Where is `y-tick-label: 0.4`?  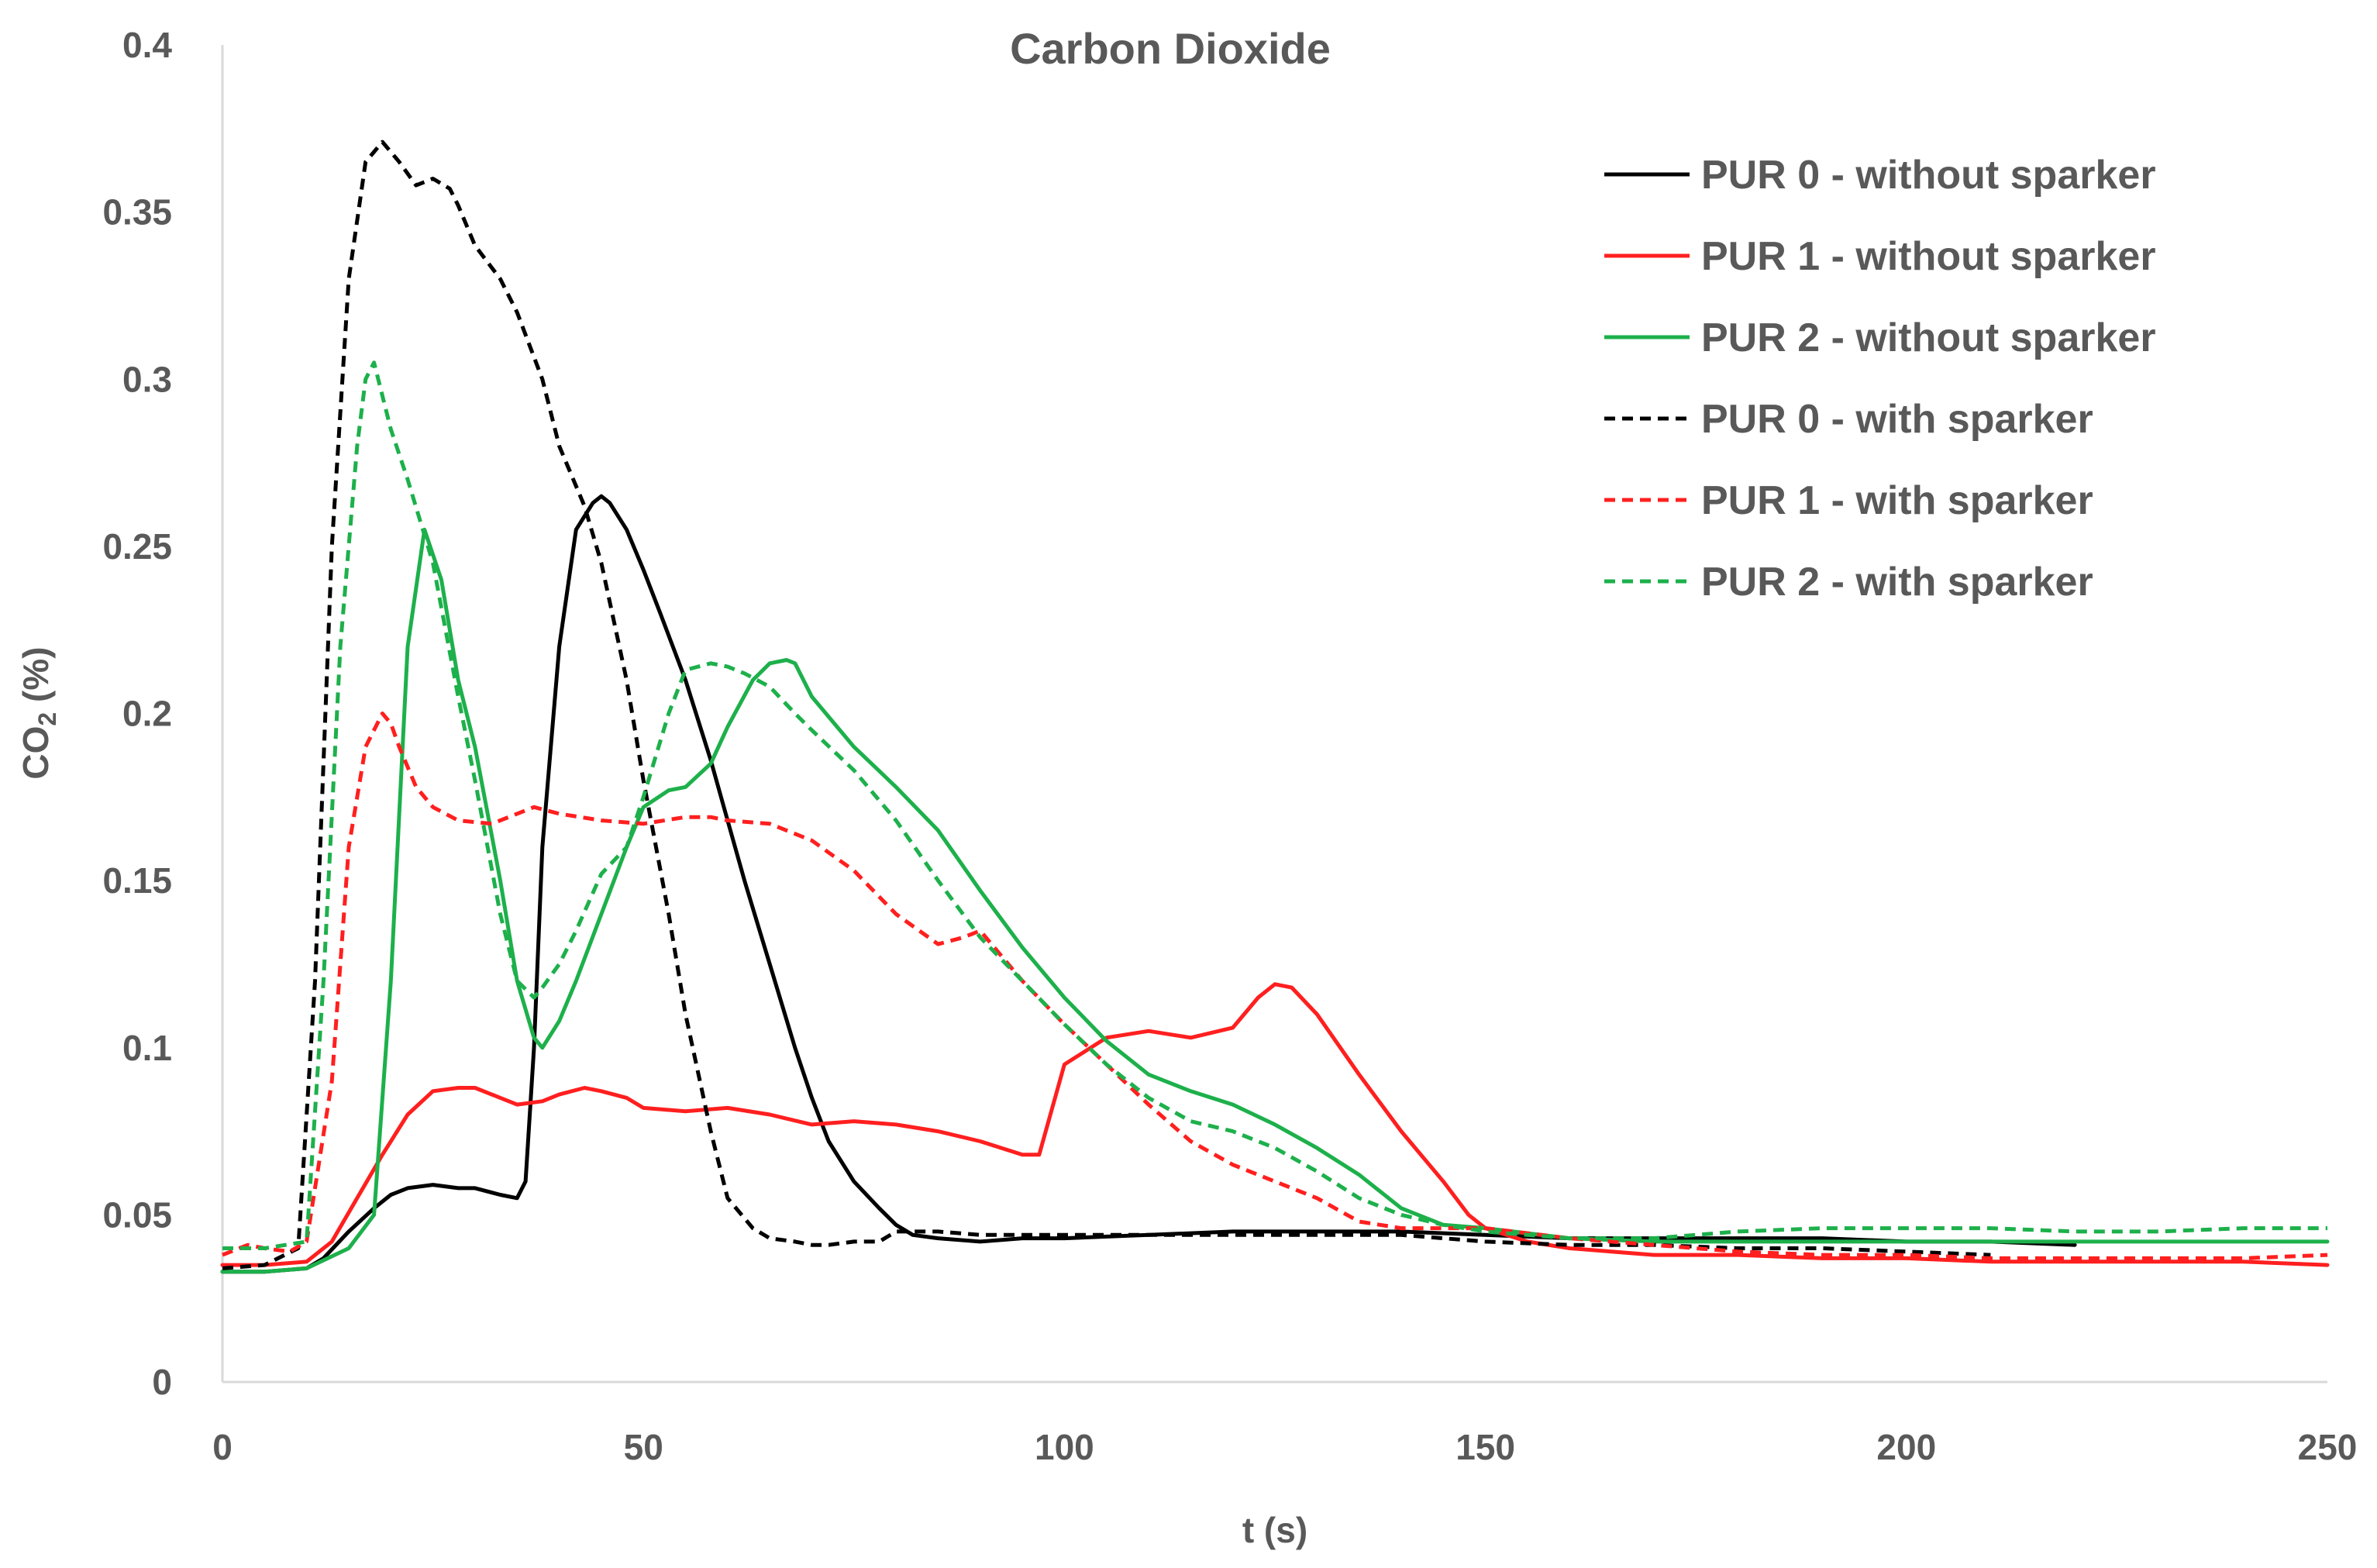 y-tick-label: 0.4 is located at coordinates (147, 45).